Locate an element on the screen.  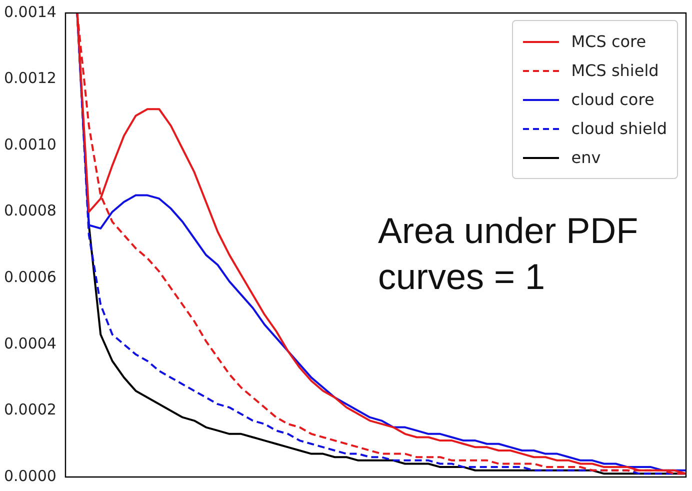
y-tick-label: 0.0010 is located at coordinates (30, 144).